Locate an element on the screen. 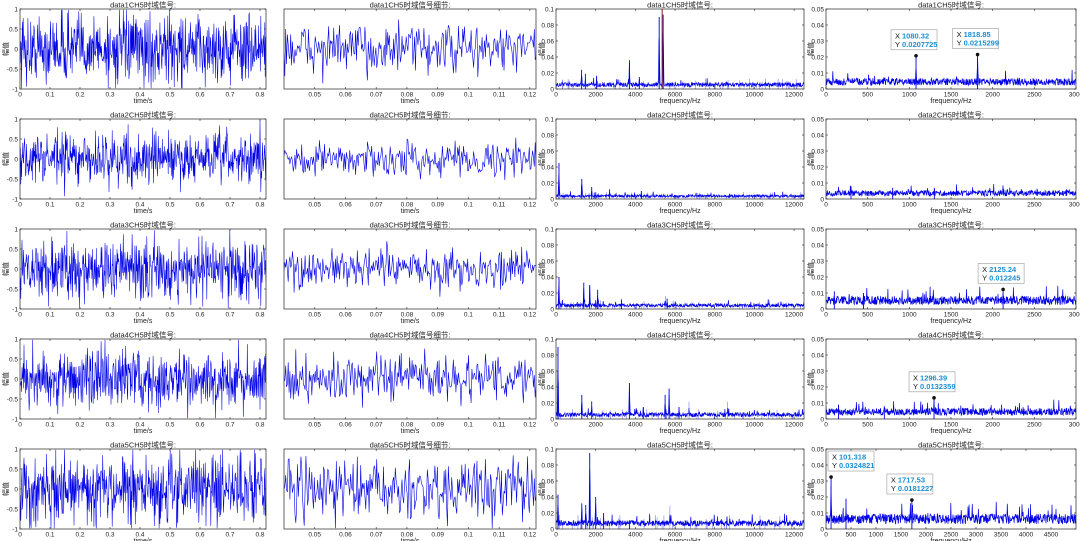 Image resolution: width=1080 pixels, height=541 pixels. datatip: X 1818.85Y 0.0215299 is located at coordinates (975, 38).